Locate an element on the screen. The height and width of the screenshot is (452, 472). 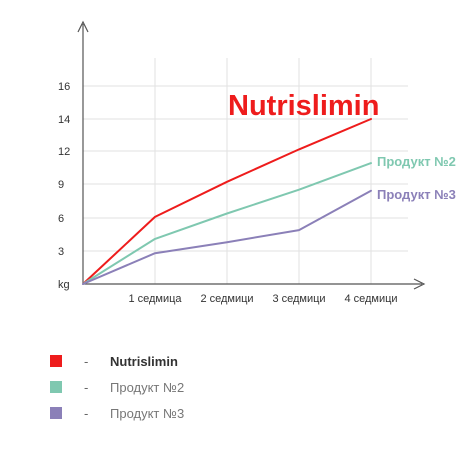
y-tick-label: 16 is located at coordinates (64, 87).